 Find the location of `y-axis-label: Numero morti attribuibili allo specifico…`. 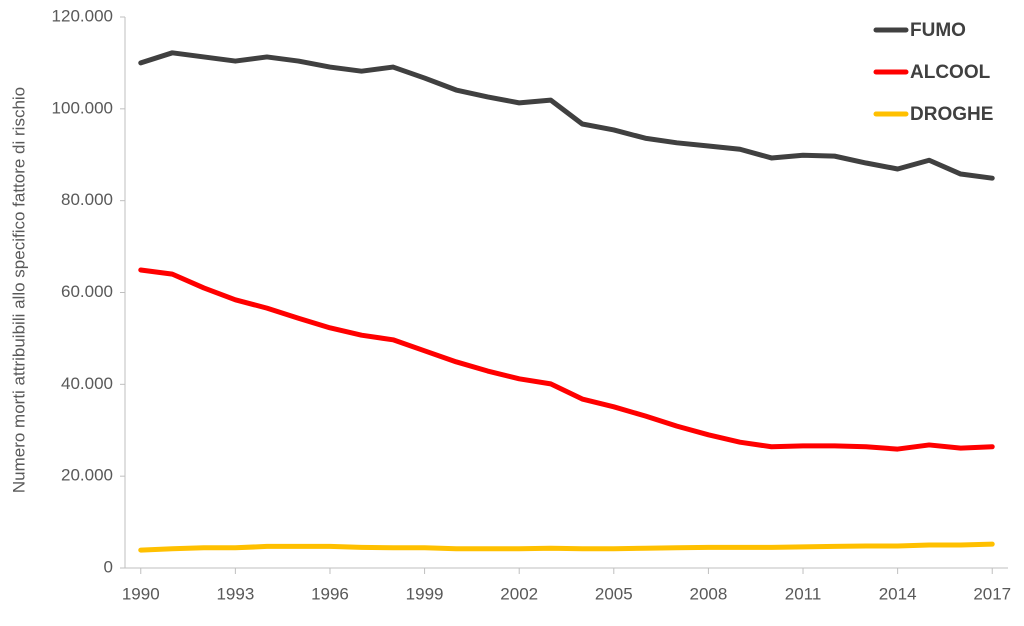

y-axis-label: Numero morti attribuibili allo specifico… is located at coordinates (18, 290).